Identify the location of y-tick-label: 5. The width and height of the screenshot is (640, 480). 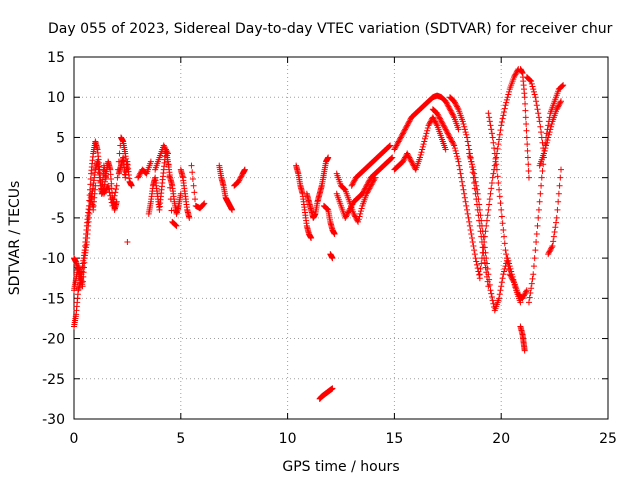
(60, 138).